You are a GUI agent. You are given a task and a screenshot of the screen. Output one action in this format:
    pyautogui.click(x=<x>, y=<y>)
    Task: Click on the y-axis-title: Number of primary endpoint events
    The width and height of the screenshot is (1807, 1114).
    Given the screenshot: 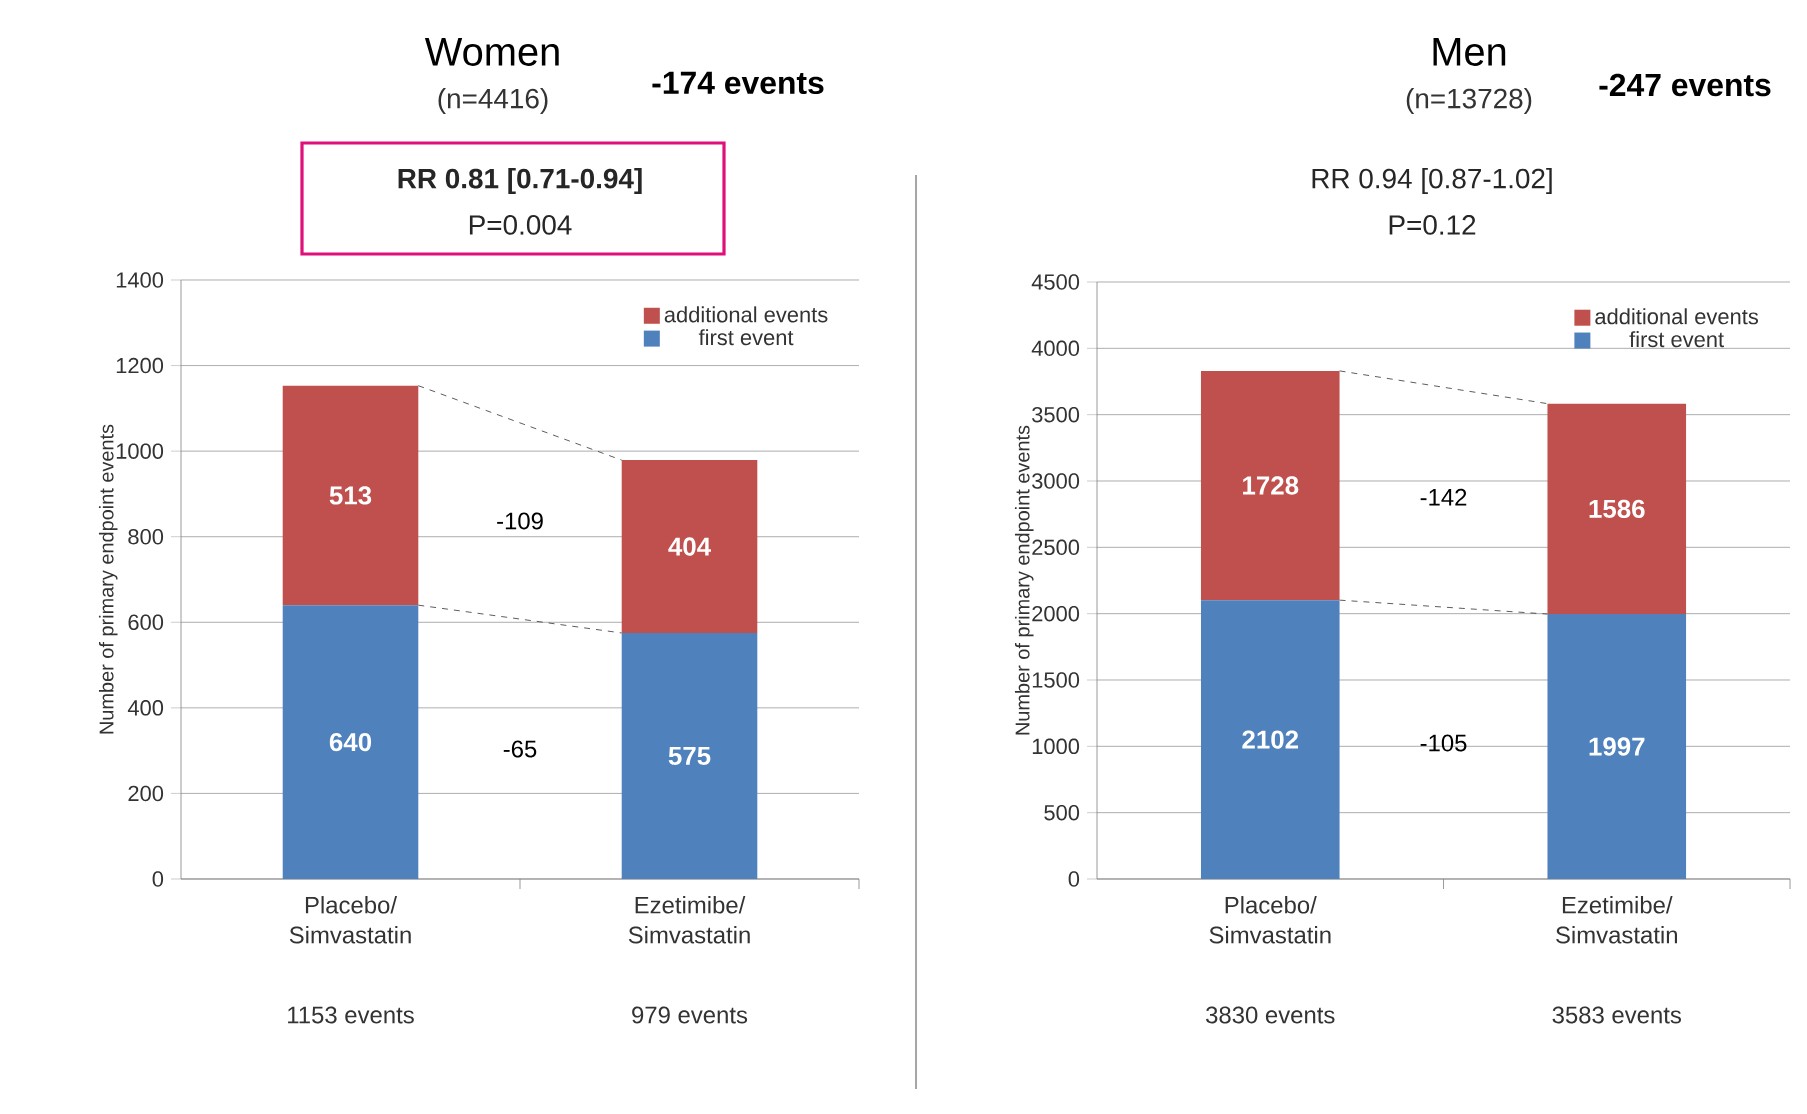 What is the action you would take?
    pyautogui.click(x=108, y=579)
    